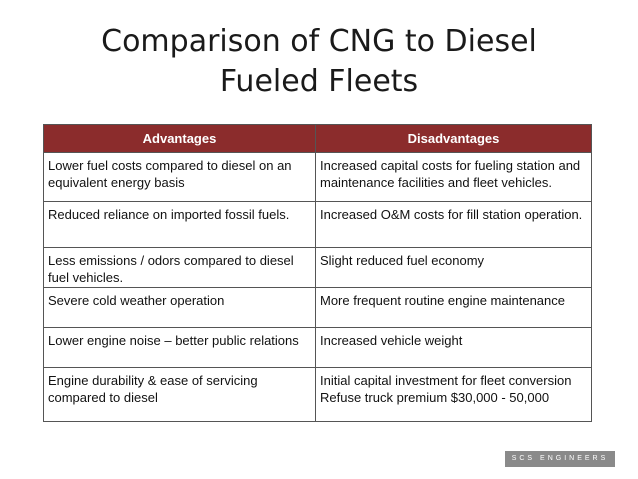 This screenshot has width=638, height=479. Describe the element at coordinates (179, 138) in the screenshot. I see `column-header-advantages: Advantages` at that location.